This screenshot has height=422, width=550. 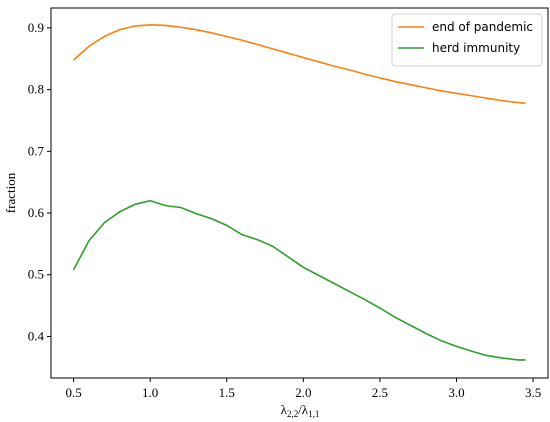 What do you see at coordinates (380, 392) in the screenshot?
I see `x-tick-label: 2.5` at bounding box center [380, 392].